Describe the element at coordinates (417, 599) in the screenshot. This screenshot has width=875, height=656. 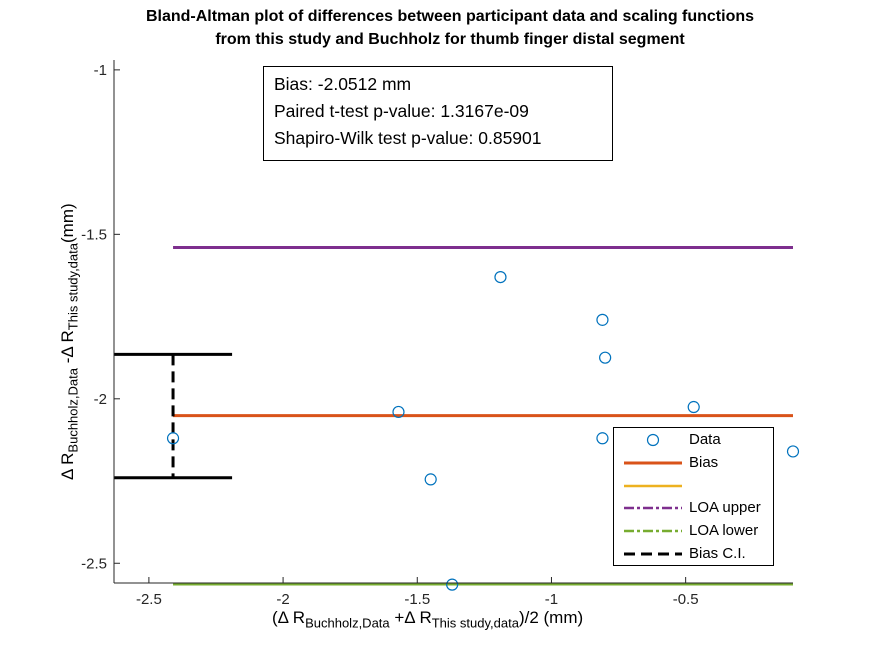
I see `x-tick-label: -1.5` at that location.